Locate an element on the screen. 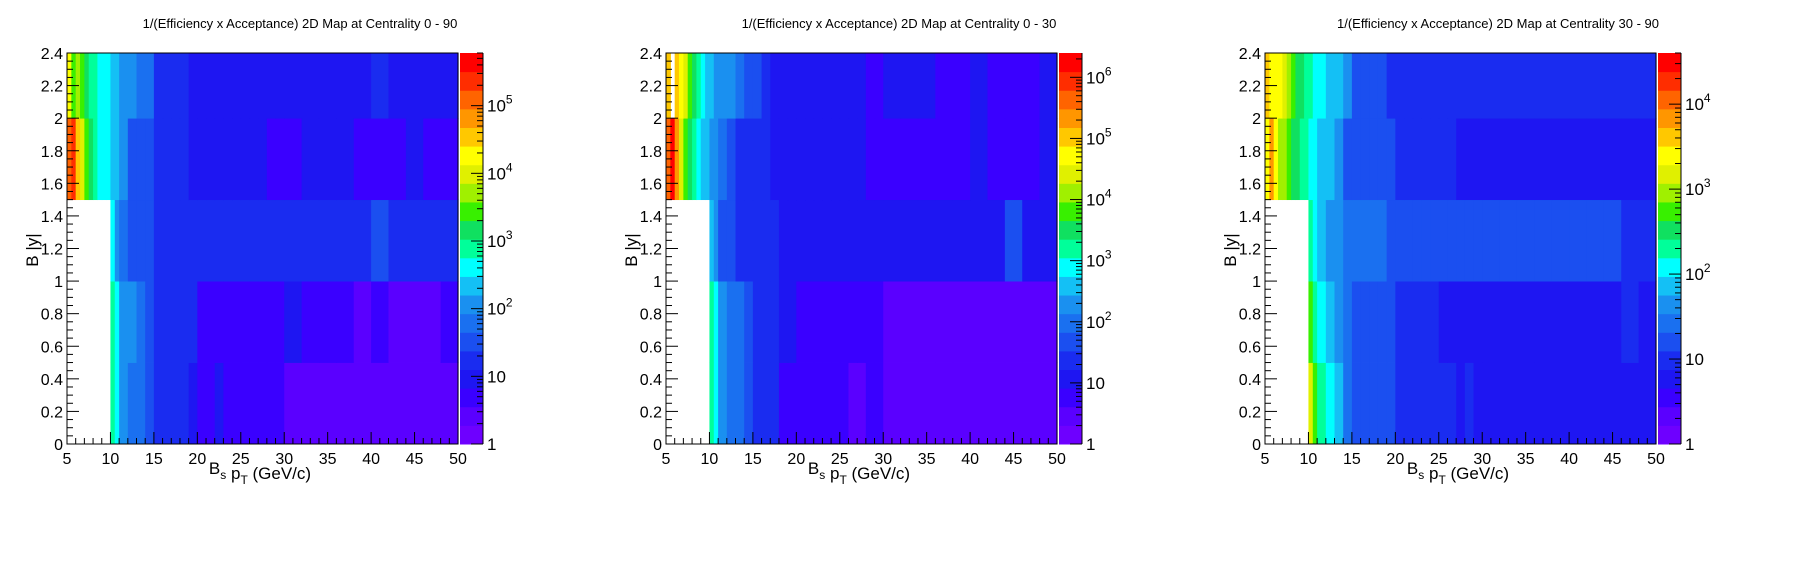 The height and width of the screenshot is (572, 1796). y-axis: 0 0.2 0.4 0.6 0.8 1 1.2 1.4 1.6 1.8 2 2.2 2.4 is located at coordinates (60, 250).